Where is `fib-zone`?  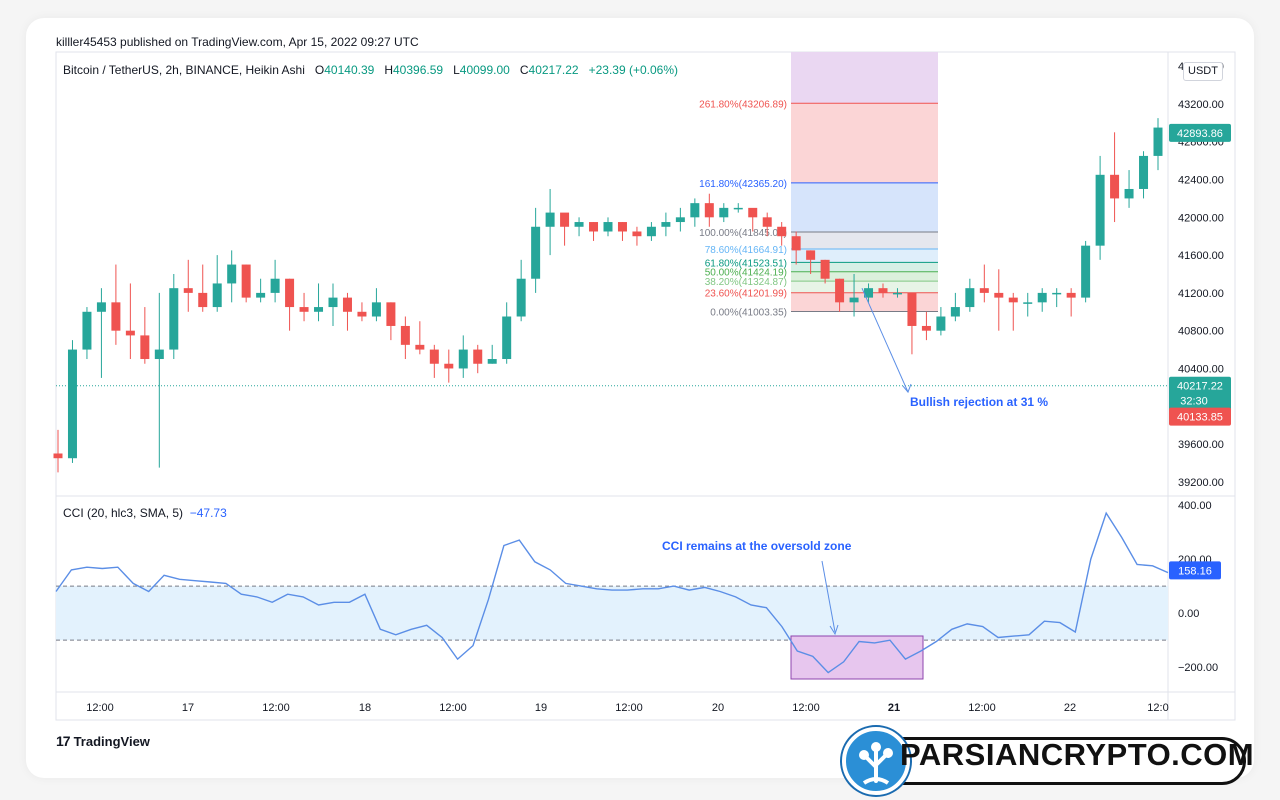
fib-zone is located at coordinates (864, 267).